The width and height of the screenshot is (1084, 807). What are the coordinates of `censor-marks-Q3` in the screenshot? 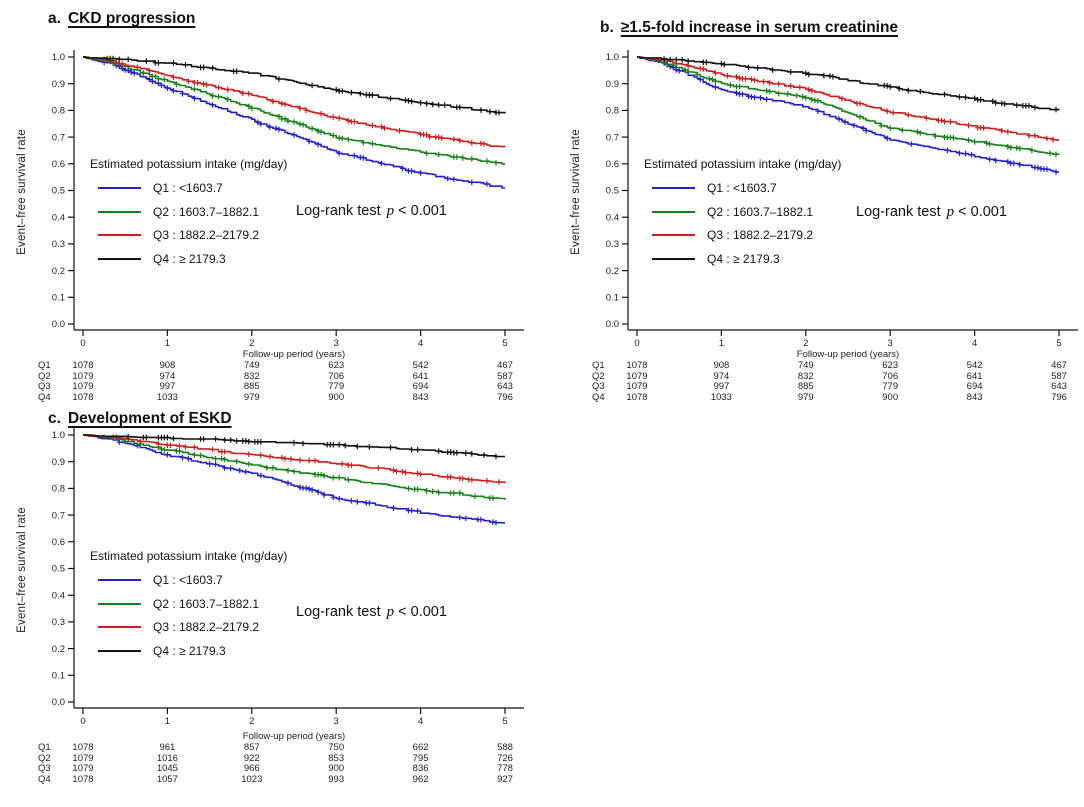 It's located at (870, 103).